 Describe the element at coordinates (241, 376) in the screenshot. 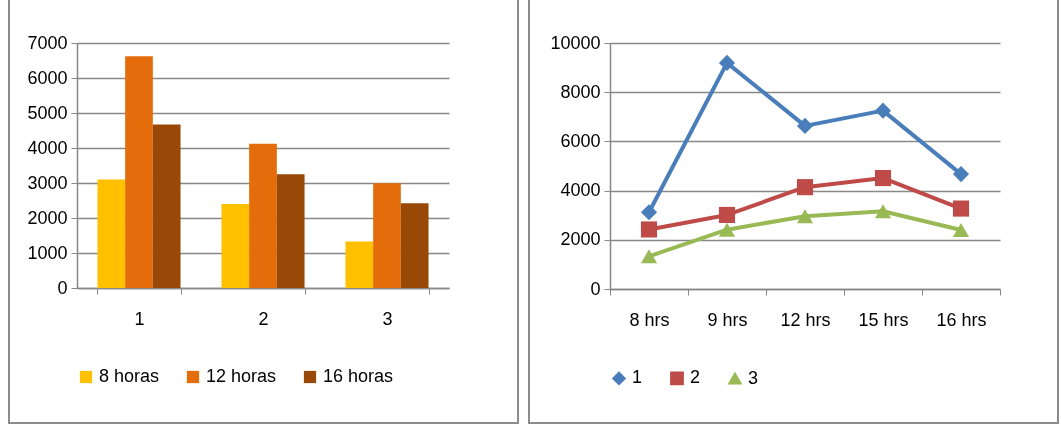

I see `legend-label: 12 horas` at that location.